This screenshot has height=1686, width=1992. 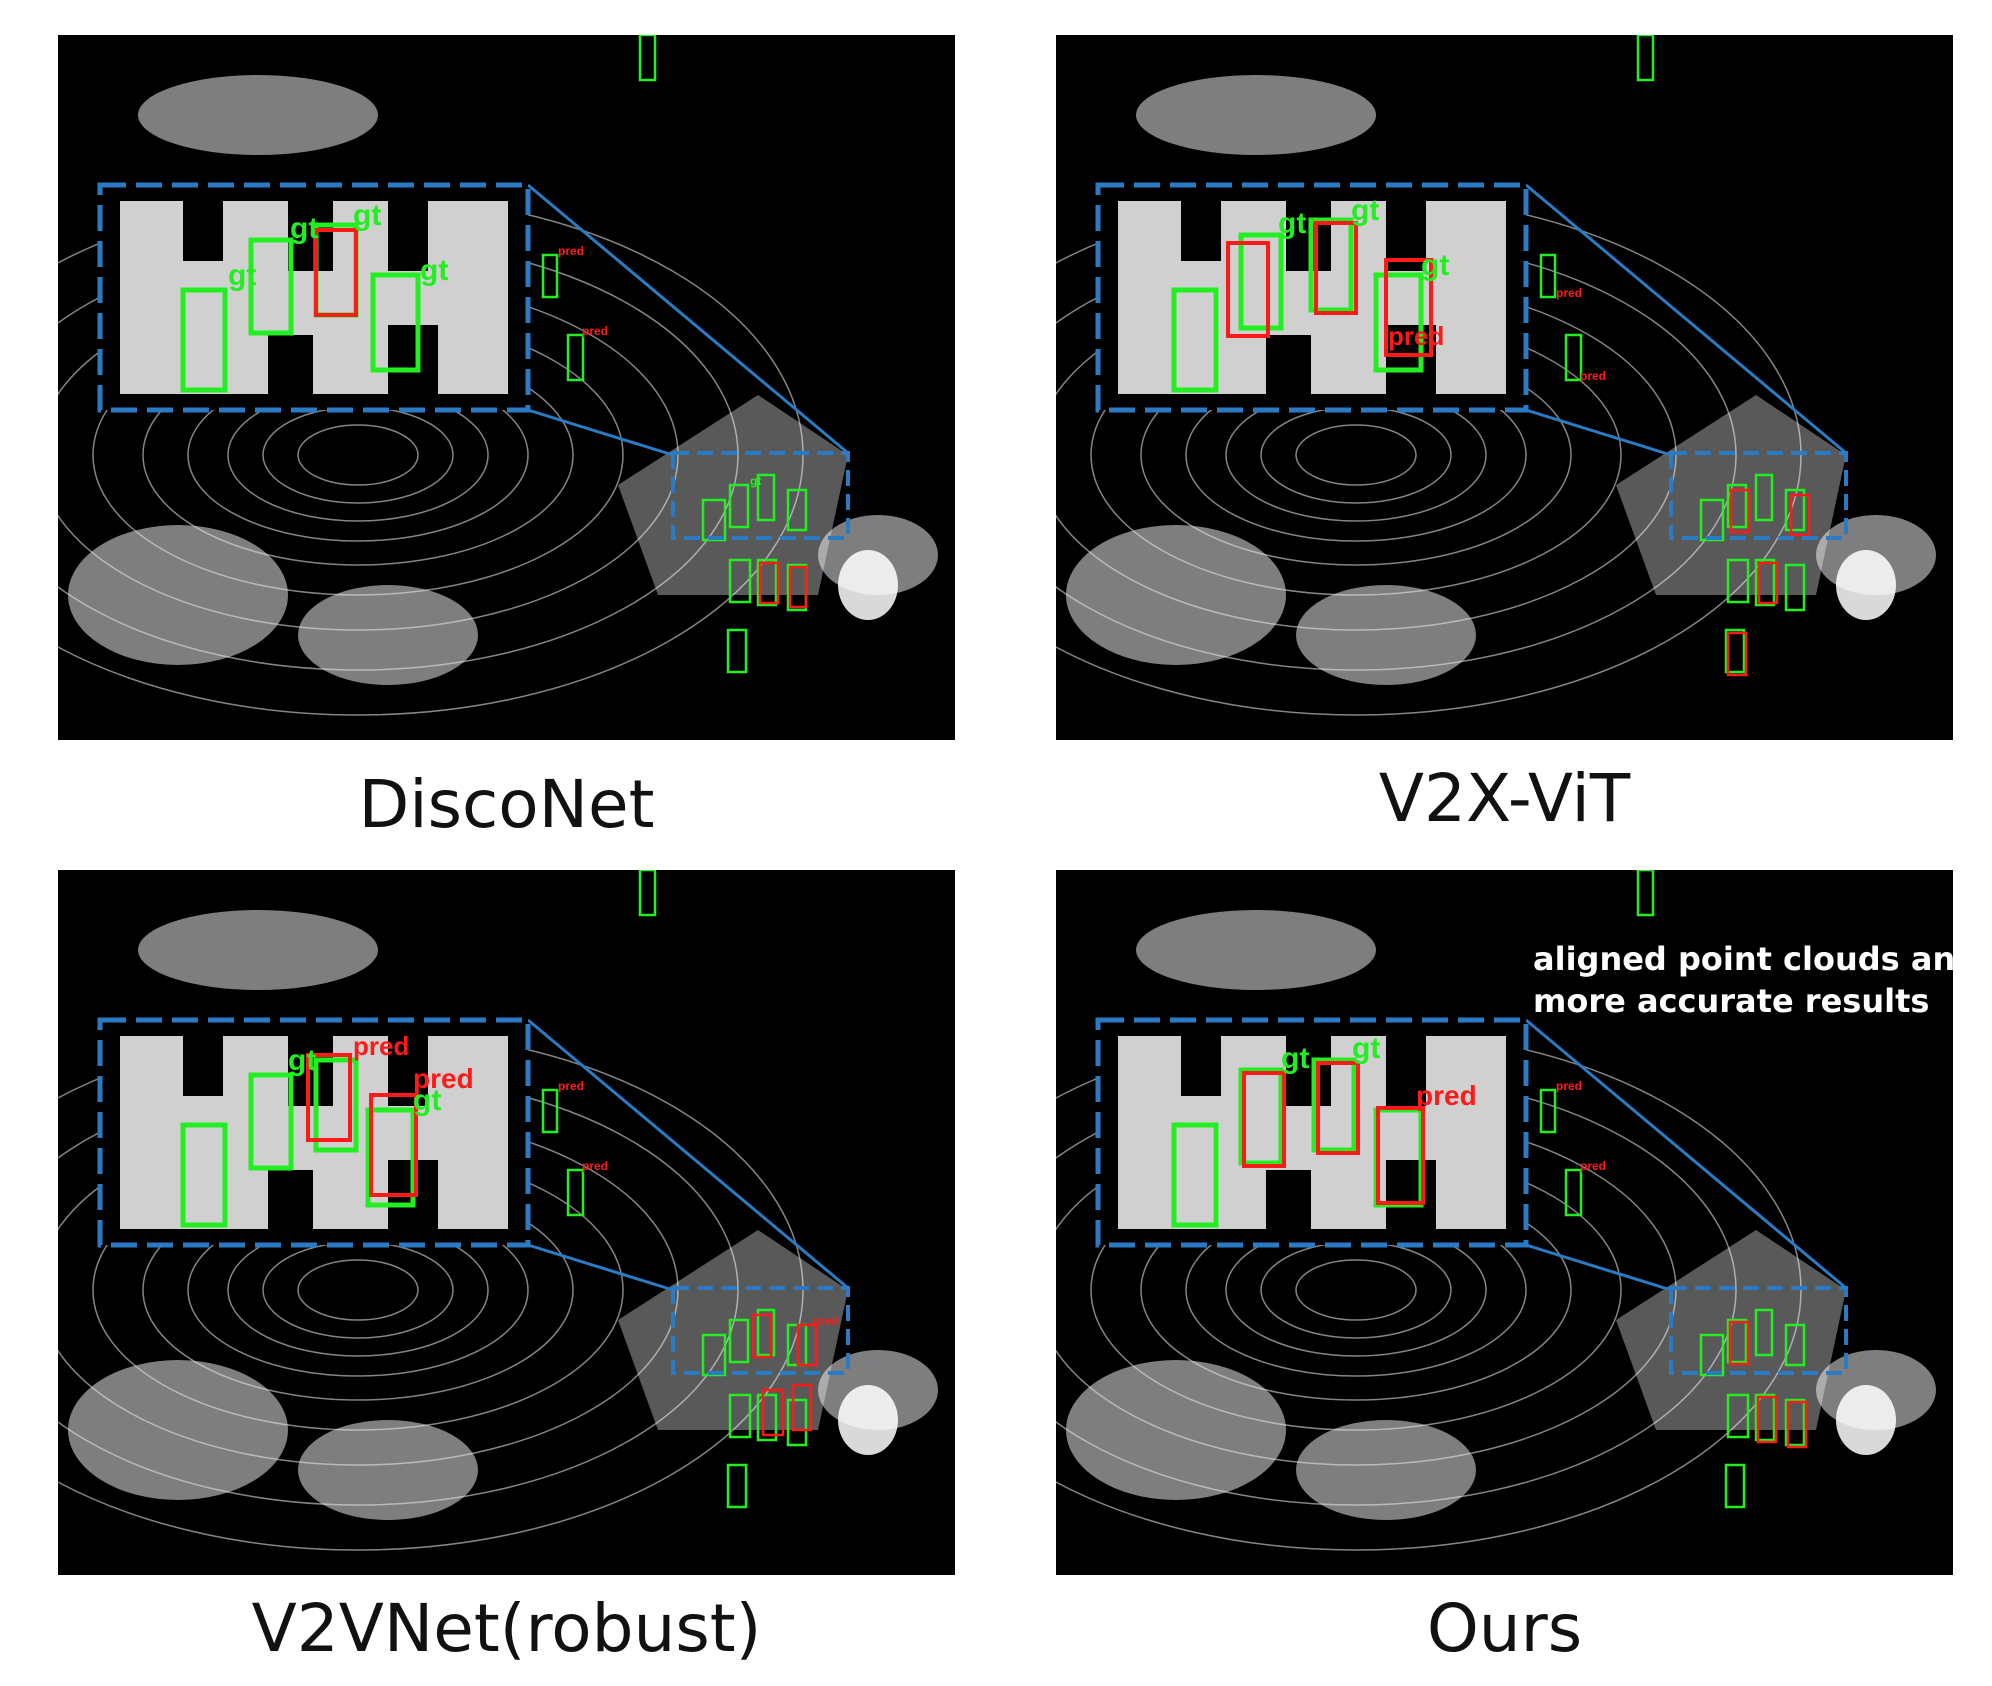 What do you see at coordinates (1743, 959) in the screenshot?
I see `annotation-line-1: aligned point clouds and` at bounding box center [1743, 959].